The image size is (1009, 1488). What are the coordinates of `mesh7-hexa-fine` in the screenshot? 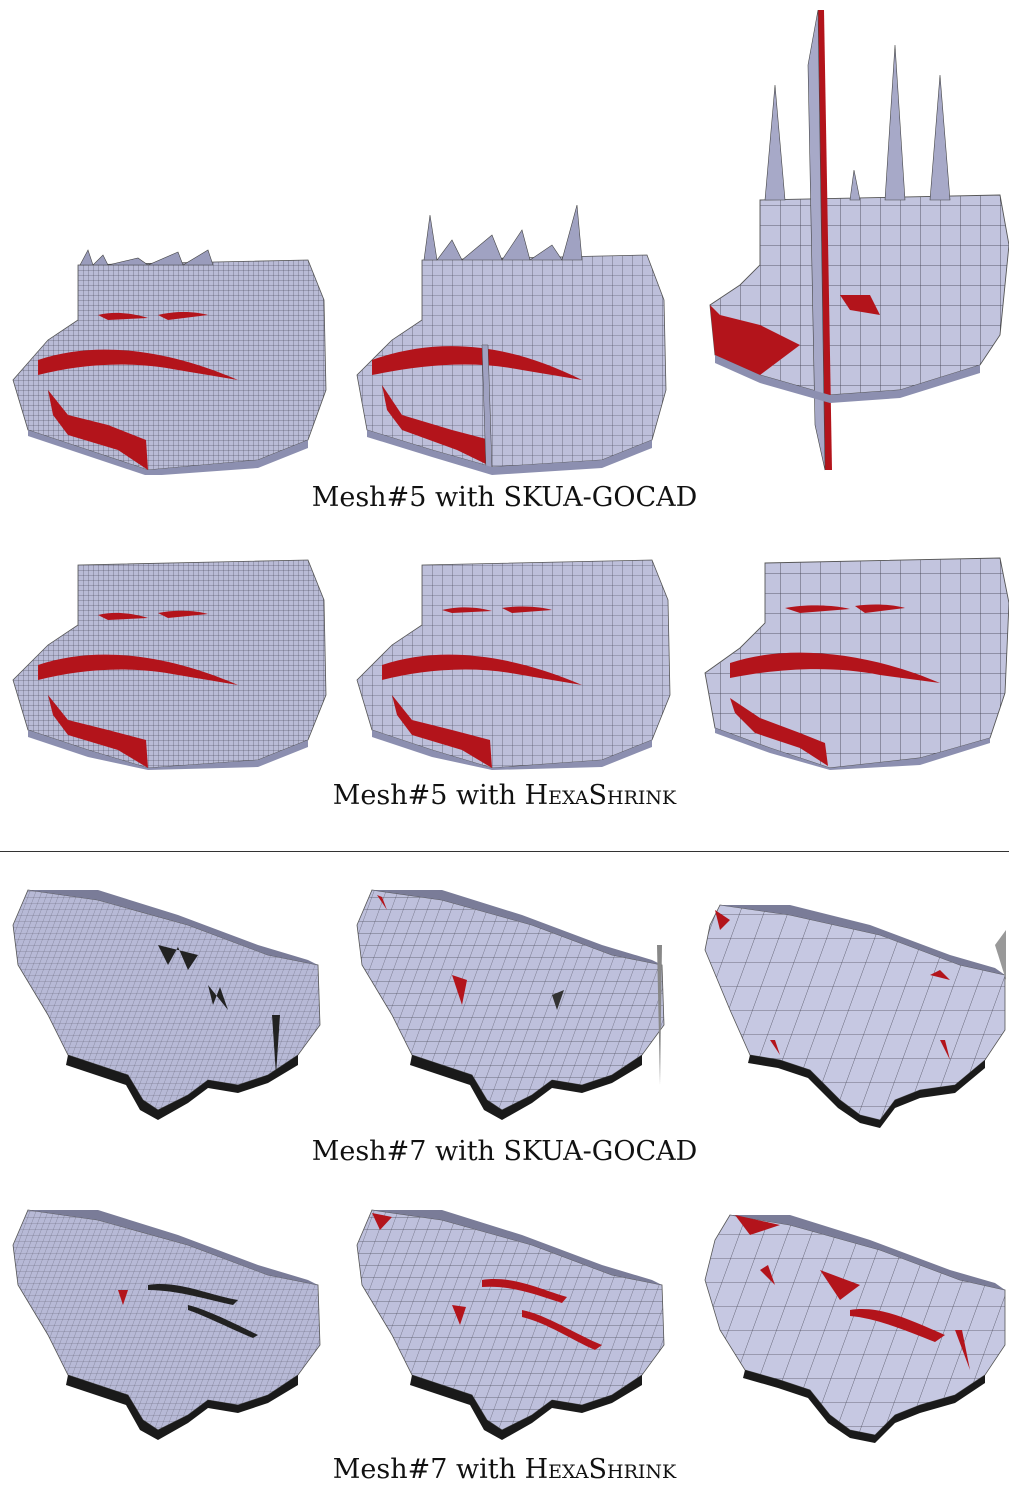 It's located at (165, 1325).